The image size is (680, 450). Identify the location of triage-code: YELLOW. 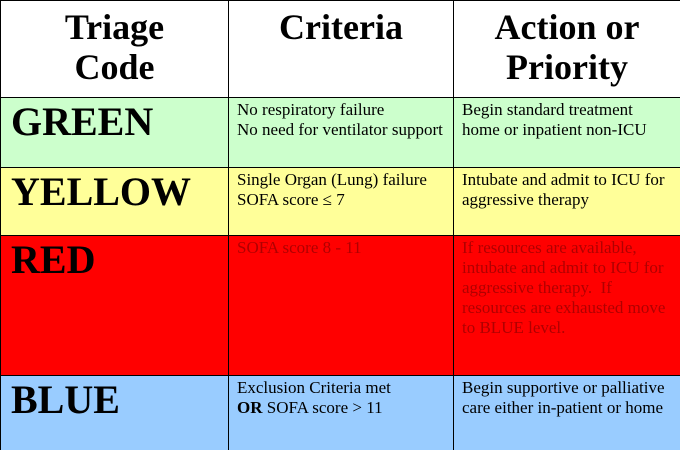
(101, 191).